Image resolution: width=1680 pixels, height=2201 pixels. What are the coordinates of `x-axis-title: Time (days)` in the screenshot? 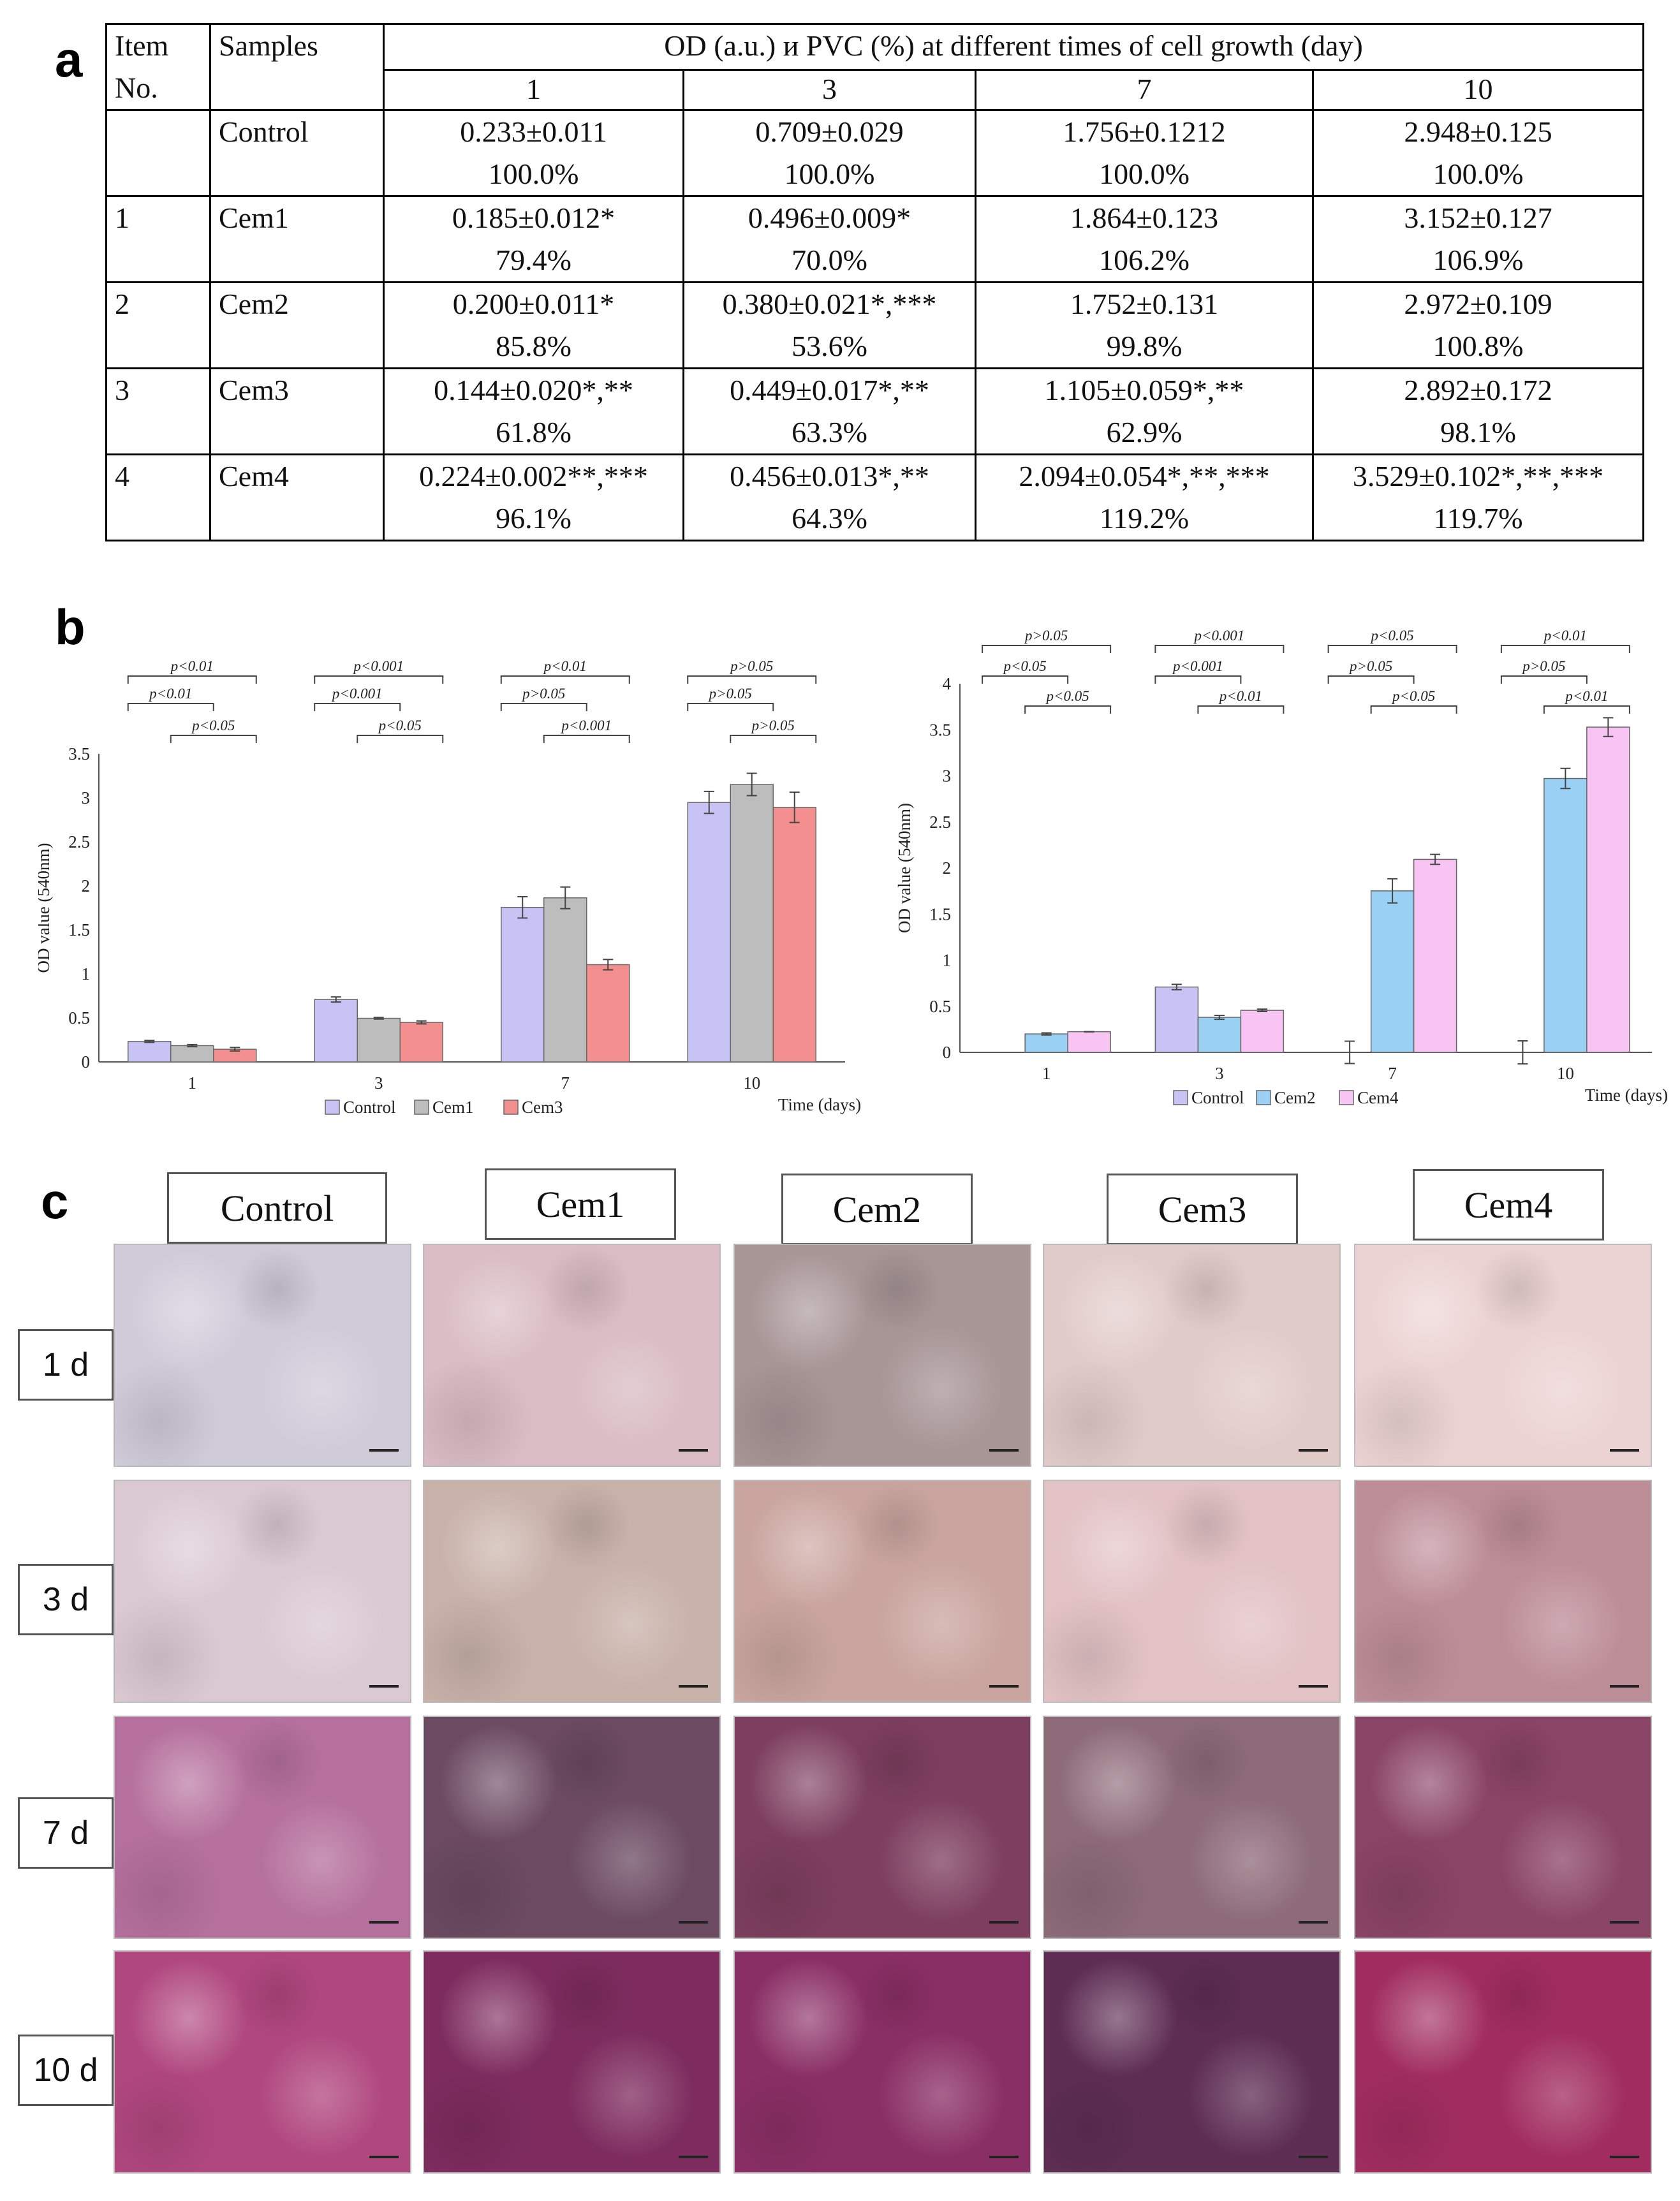 It's located at (1627, 1095).